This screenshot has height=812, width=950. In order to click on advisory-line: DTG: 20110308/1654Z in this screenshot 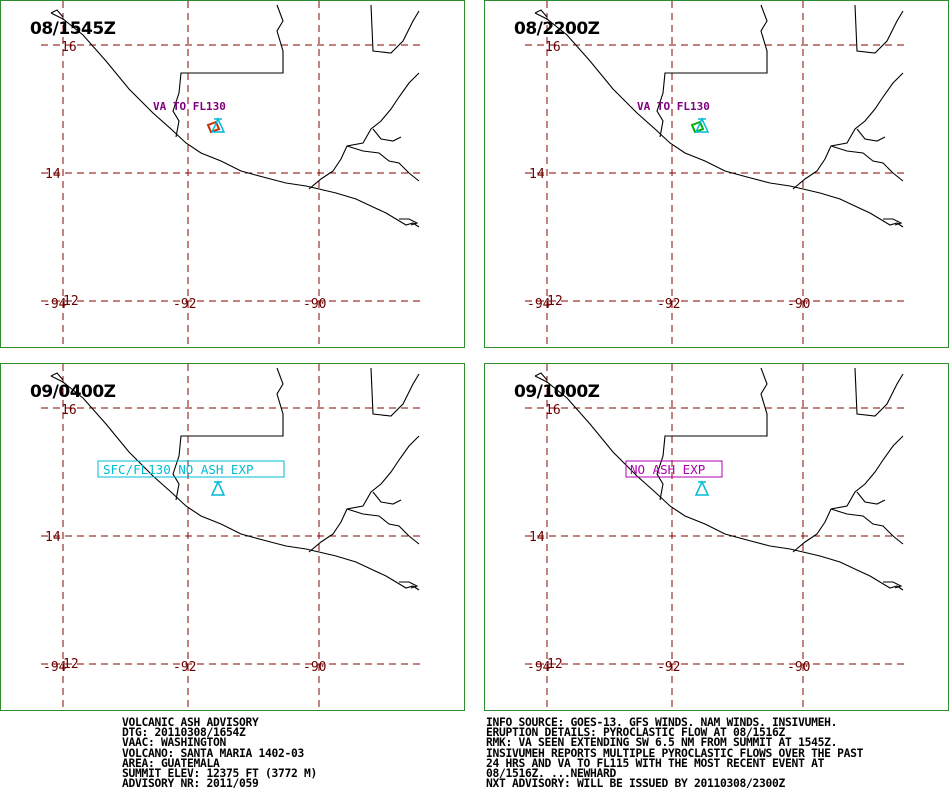, I will do `click(184, 733)`.